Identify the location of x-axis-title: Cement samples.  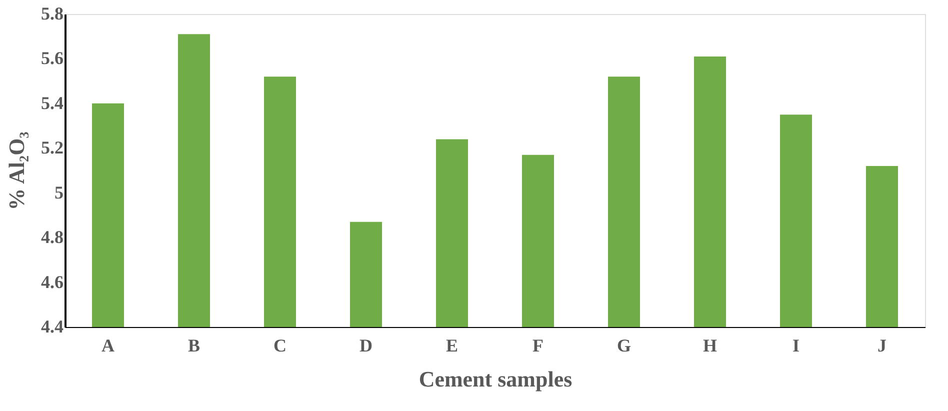
(495, 379).